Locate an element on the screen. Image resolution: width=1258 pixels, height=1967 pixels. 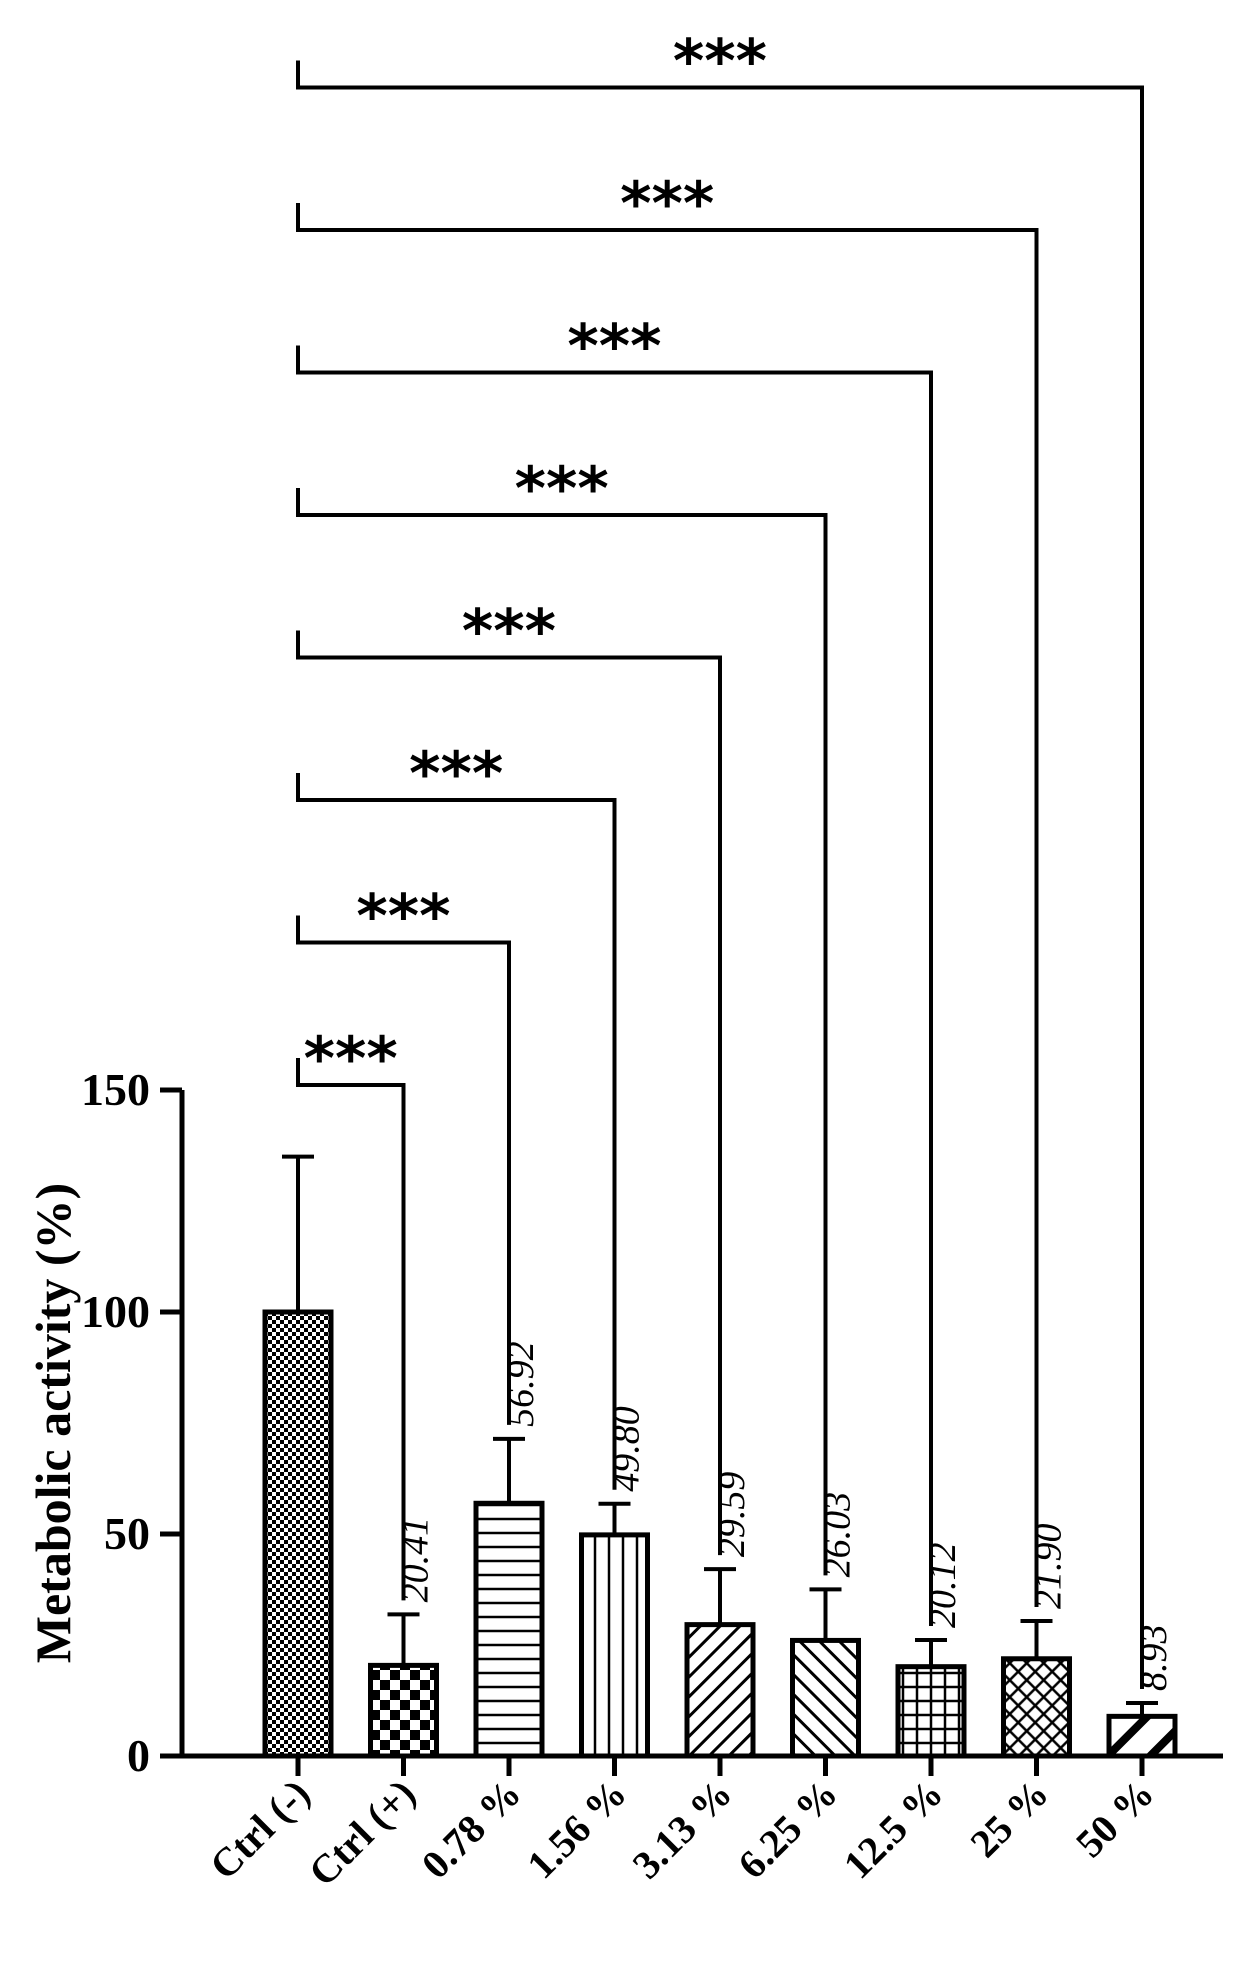
x-tick-label: 25 % is located at coordinates (1008, 1818).